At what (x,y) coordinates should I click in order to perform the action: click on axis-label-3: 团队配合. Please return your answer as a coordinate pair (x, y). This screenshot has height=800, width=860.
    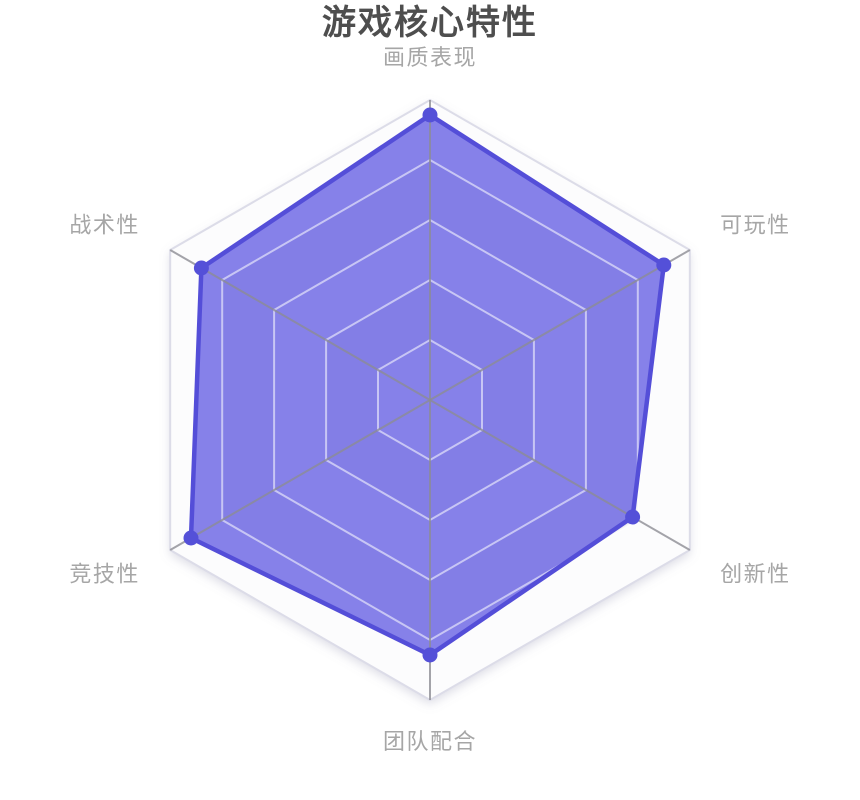
    Looking at the image, I should click on (430, 741).